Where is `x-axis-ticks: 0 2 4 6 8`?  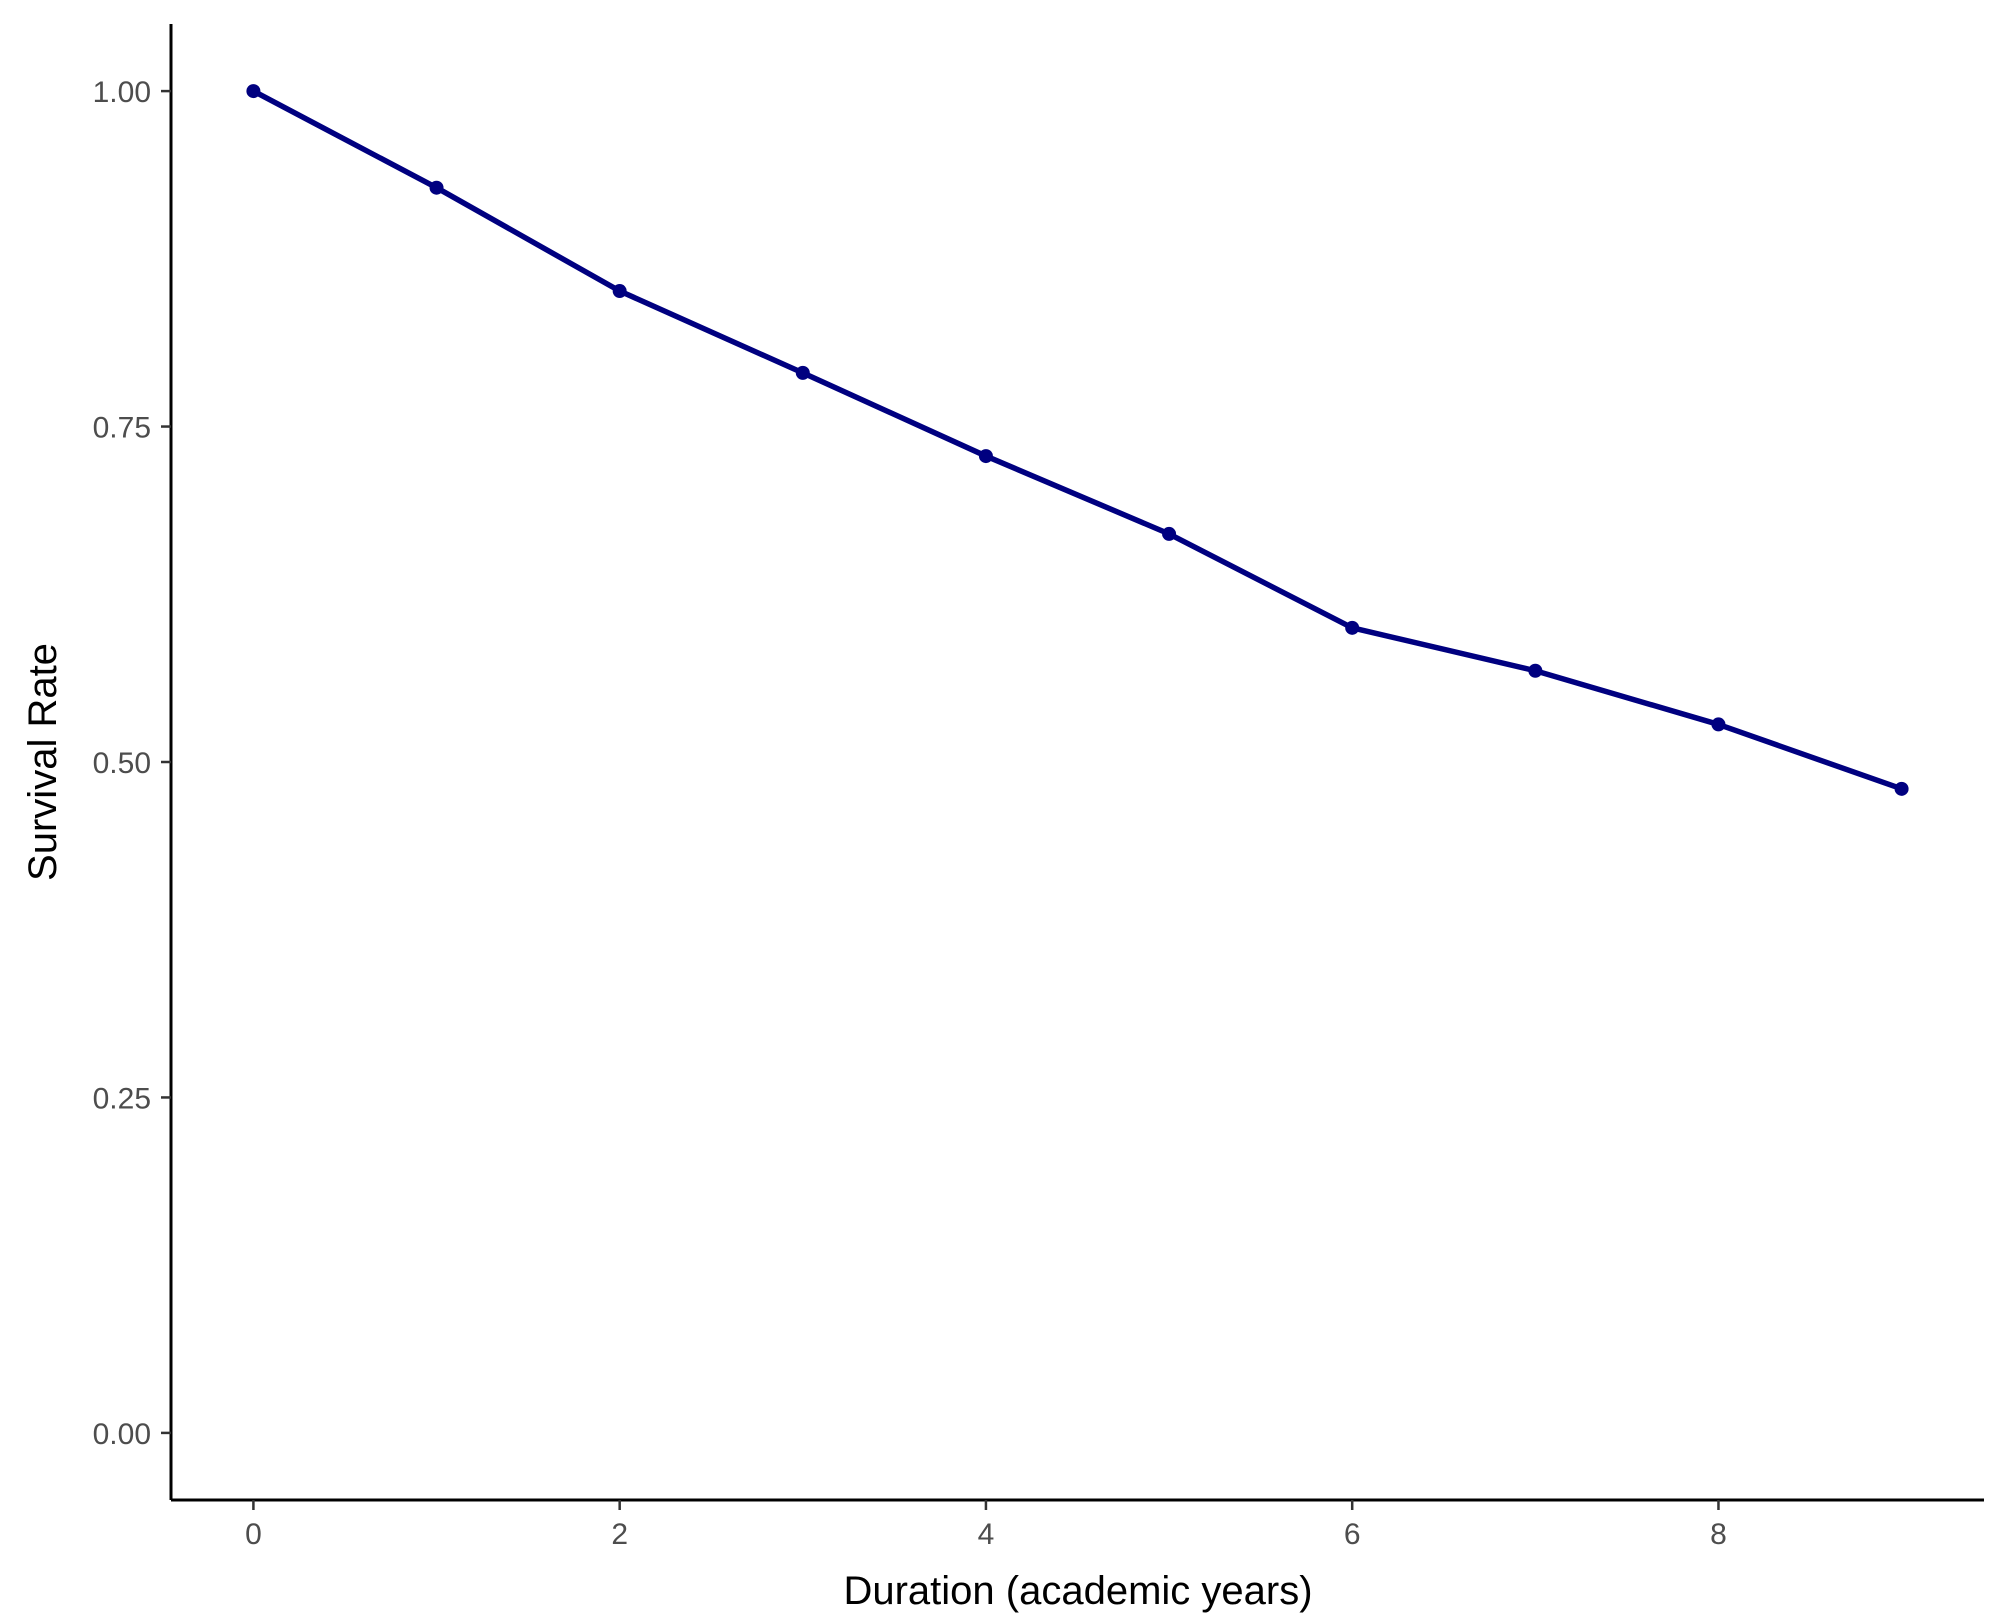 x-axis-ticks: 0 2 4 6 8 is located at coordinates (986, 1525).